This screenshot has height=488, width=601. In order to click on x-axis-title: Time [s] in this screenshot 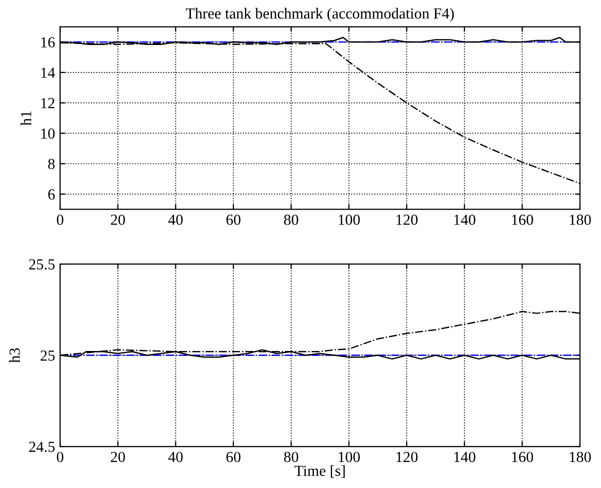, I will do `click(319, 471)`.